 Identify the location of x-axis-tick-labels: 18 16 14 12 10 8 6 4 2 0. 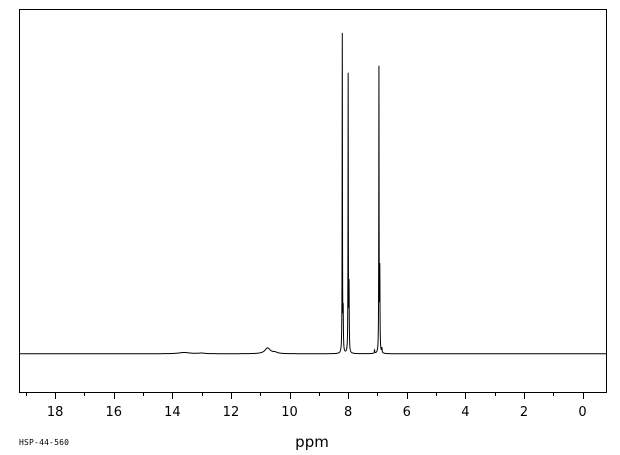
(317, 412).